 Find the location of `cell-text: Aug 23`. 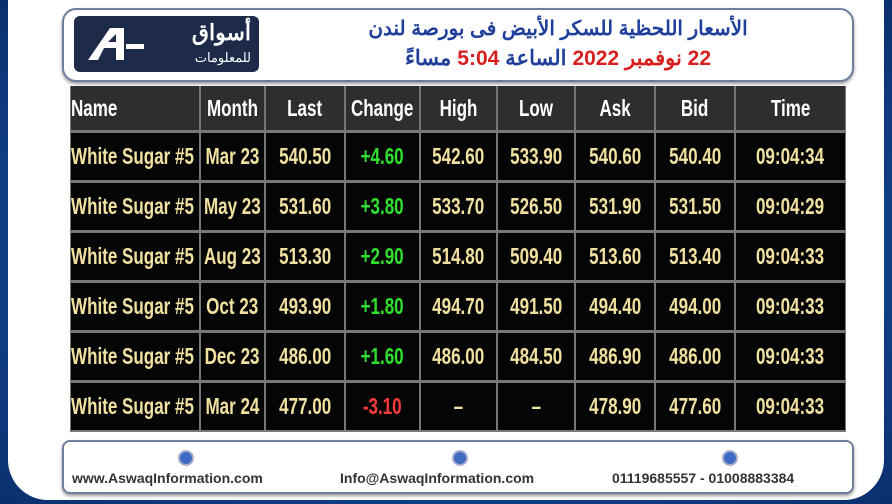

cell-text: Aug 23 is located at coordinates (232, 256).